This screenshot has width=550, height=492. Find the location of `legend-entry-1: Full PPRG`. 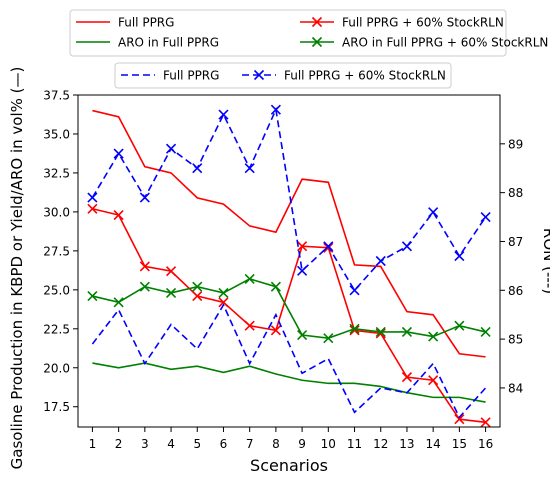

legend-entry-1: Full PPRG is located at coordinates (125, 23).